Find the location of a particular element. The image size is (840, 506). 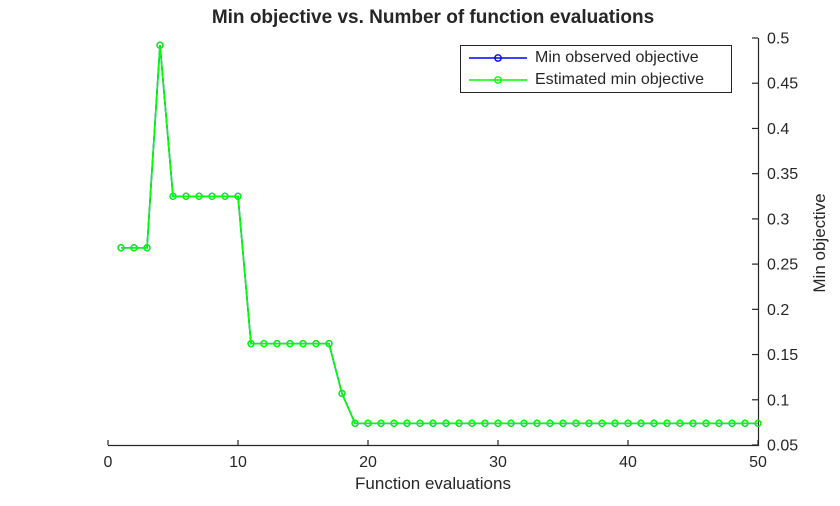

x-tick-label: 50 is located at coordinates (758, 462).